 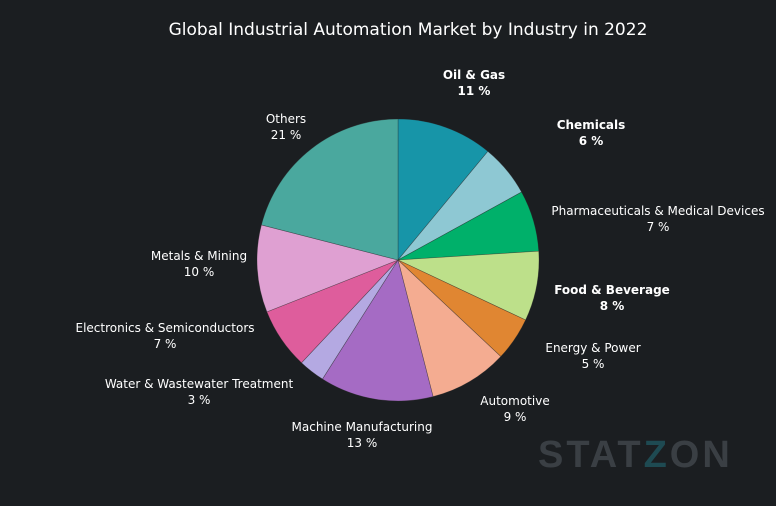 What do you see at coordinates (378, 330) in the screenshot?
I see `pie-slice-machine-manufacturing` at bounding box center [378, 330].